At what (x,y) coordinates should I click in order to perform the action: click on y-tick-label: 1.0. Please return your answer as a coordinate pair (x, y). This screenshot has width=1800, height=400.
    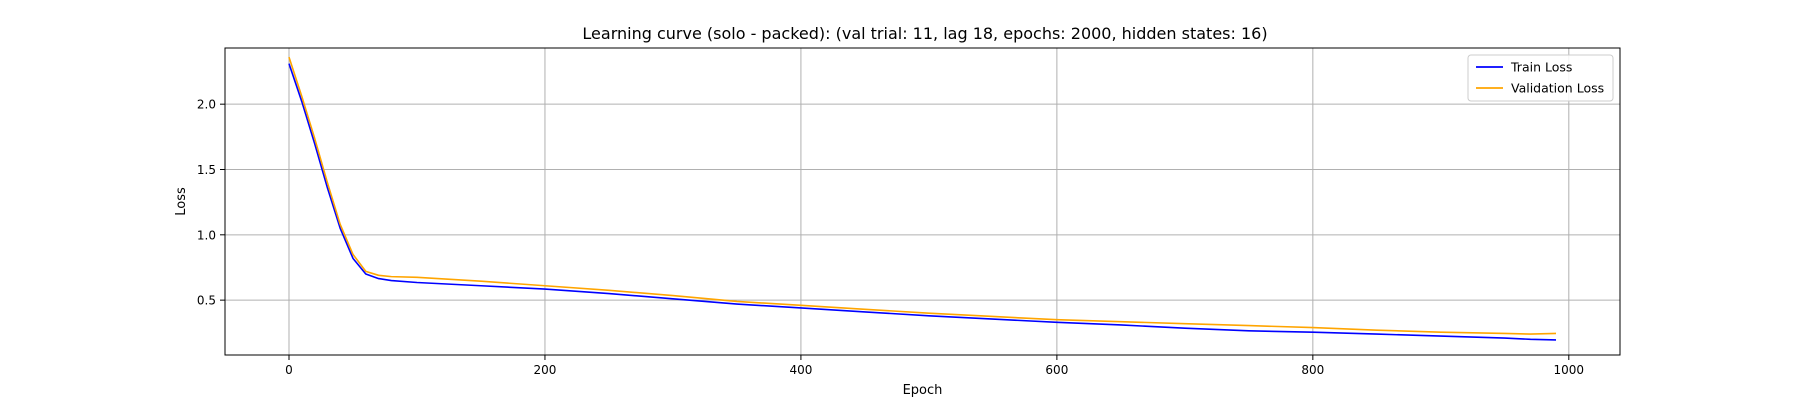
    Looking at the image, I should click on (206, 235).